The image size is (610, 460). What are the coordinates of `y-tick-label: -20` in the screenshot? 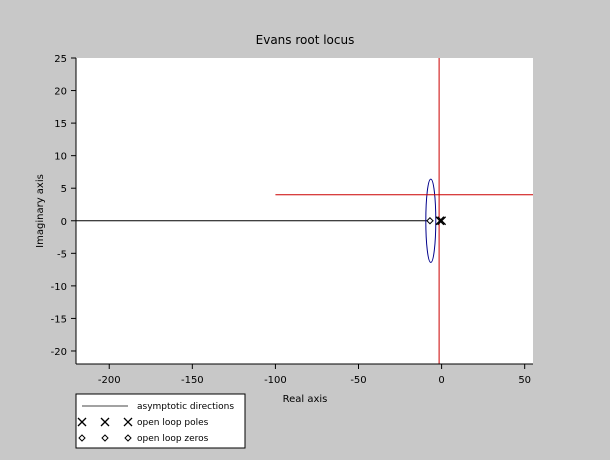 It's located at (59, 352).